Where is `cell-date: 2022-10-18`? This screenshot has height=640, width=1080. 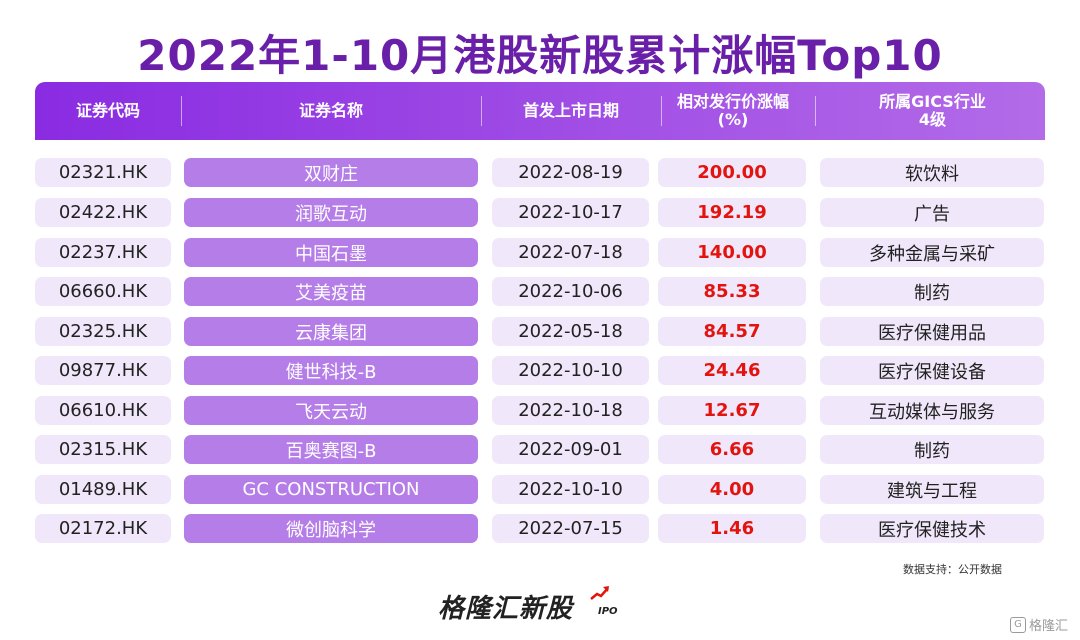
cell-date: 2022-10-18 is located at coordinates (570, 410).